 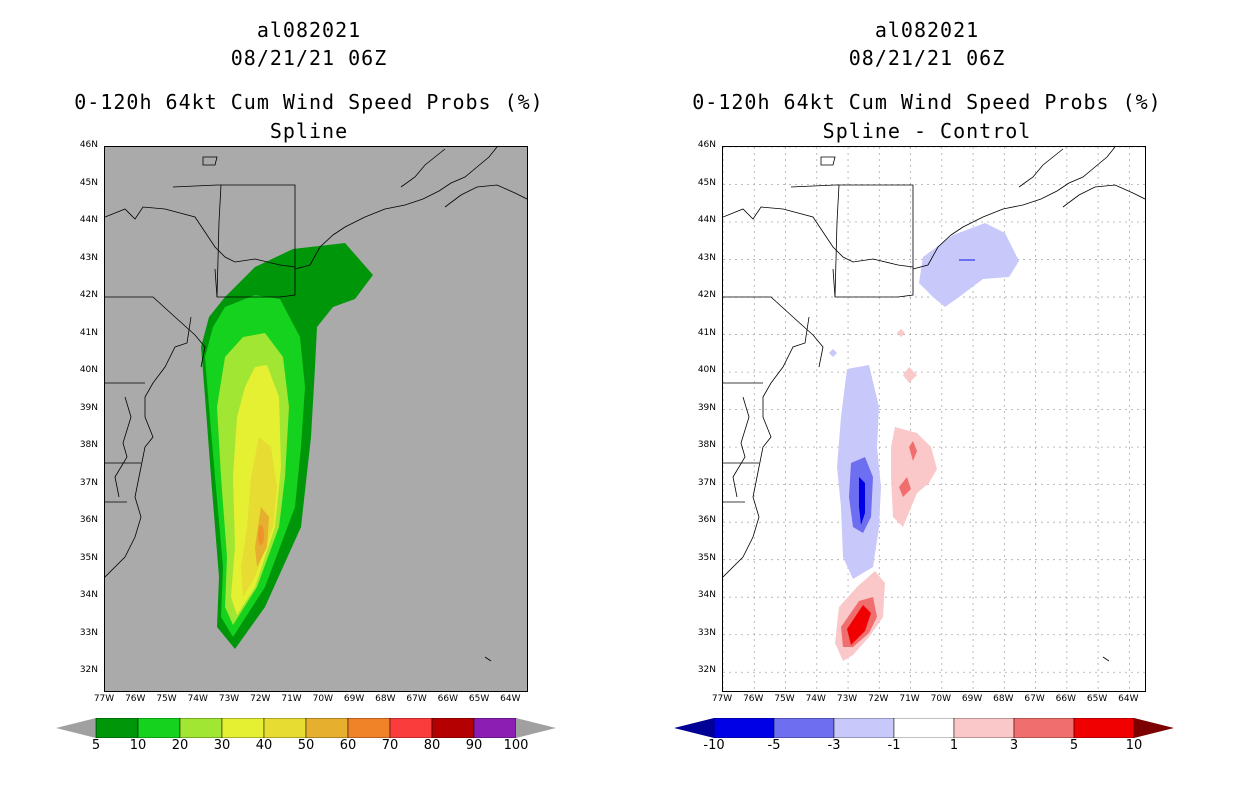 What do you see at coordinates (967, 260) in the screenshot?
I see `negative-small` at bounding box center [967, 260].